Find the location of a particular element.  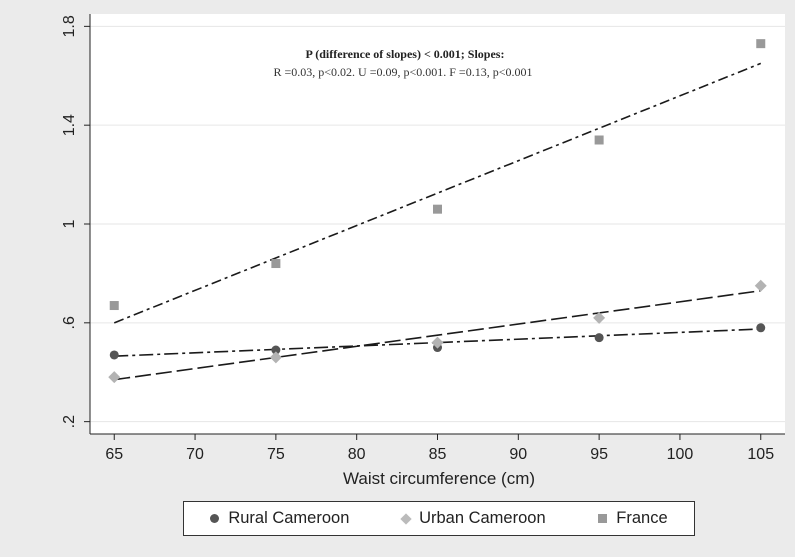

legend: Rural Cameroon Urban Cameroon France is located at coordinates (439, 518).